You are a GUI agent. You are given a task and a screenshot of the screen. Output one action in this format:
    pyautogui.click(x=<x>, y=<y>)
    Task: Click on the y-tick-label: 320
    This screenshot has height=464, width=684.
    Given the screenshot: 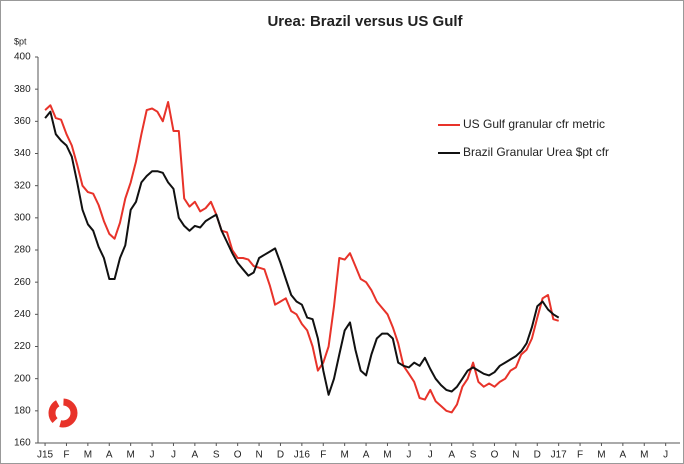 What is the action you would take?
    pyautogui.click(x=22, y=185)
    